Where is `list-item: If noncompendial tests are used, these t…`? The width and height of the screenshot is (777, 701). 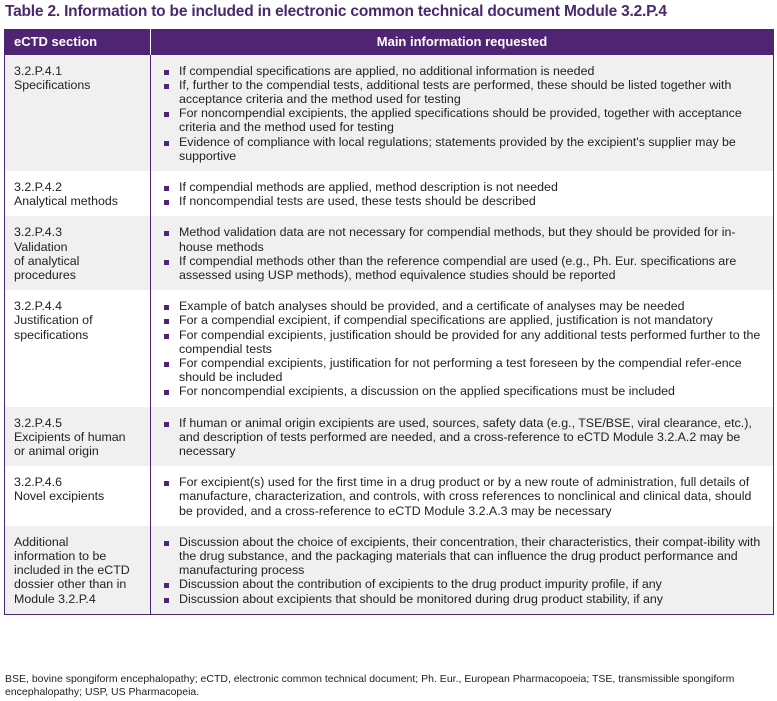
list-item: If noncompendial tests are used, these t… is located at coordinates (462, 201).